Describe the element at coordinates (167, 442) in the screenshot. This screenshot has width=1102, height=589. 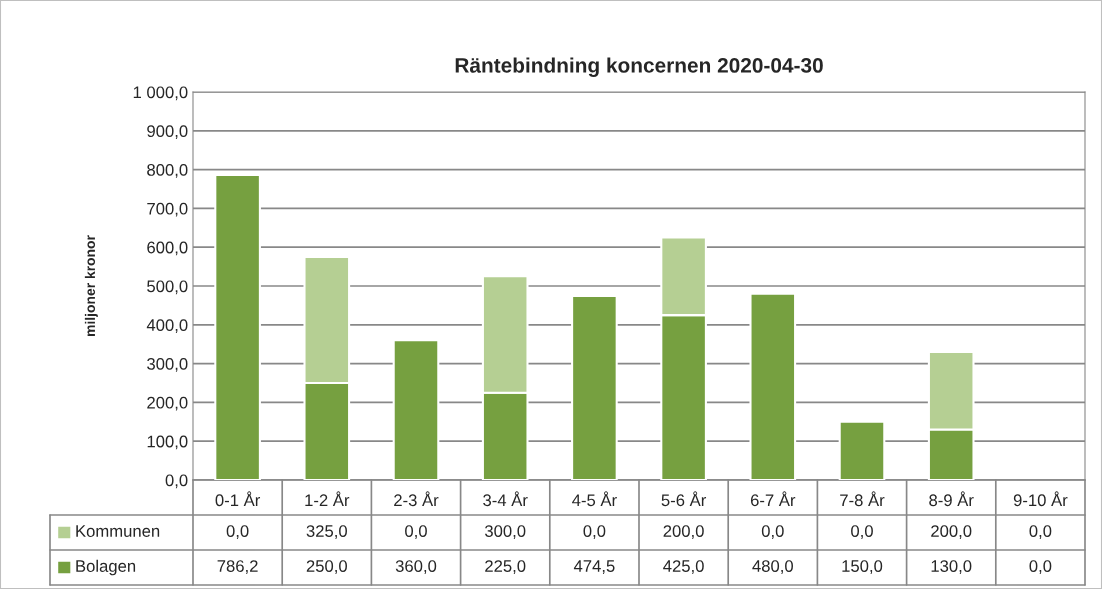
I see `y-tick-label: 100,0` at that location.